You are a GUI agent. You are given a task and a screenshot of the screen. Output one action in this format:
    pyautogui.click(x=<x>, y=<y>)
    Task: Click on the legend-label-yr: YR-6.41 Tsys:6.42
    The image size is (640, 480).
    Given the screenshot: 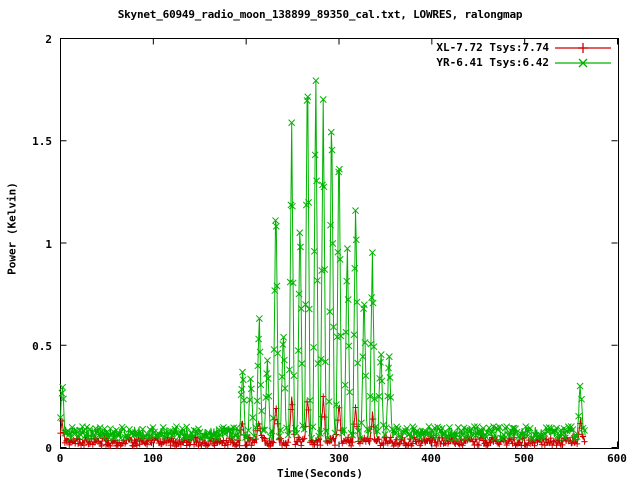 What is the action you would take?
    pyautogui.click(x=492, y=62)
    